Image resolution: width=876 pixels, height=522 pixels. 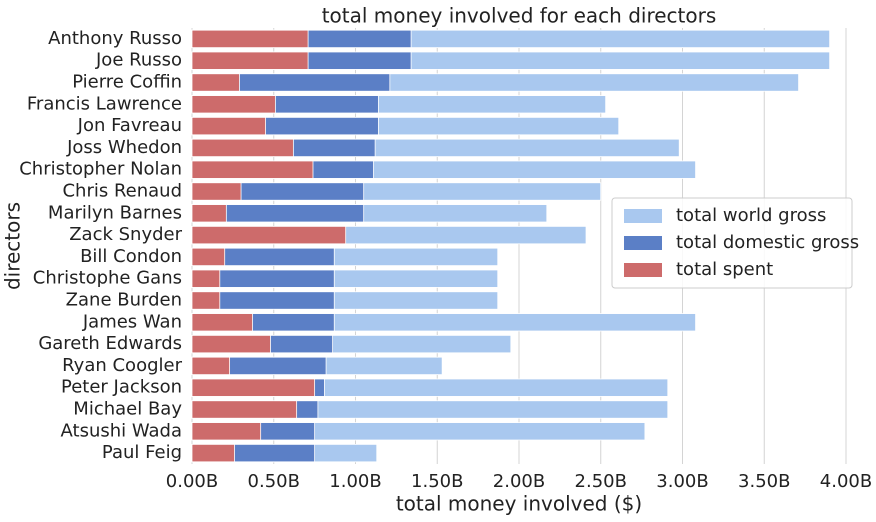 I want to click on y-tick-label: Paul Feig, so click(x=142, y=452).